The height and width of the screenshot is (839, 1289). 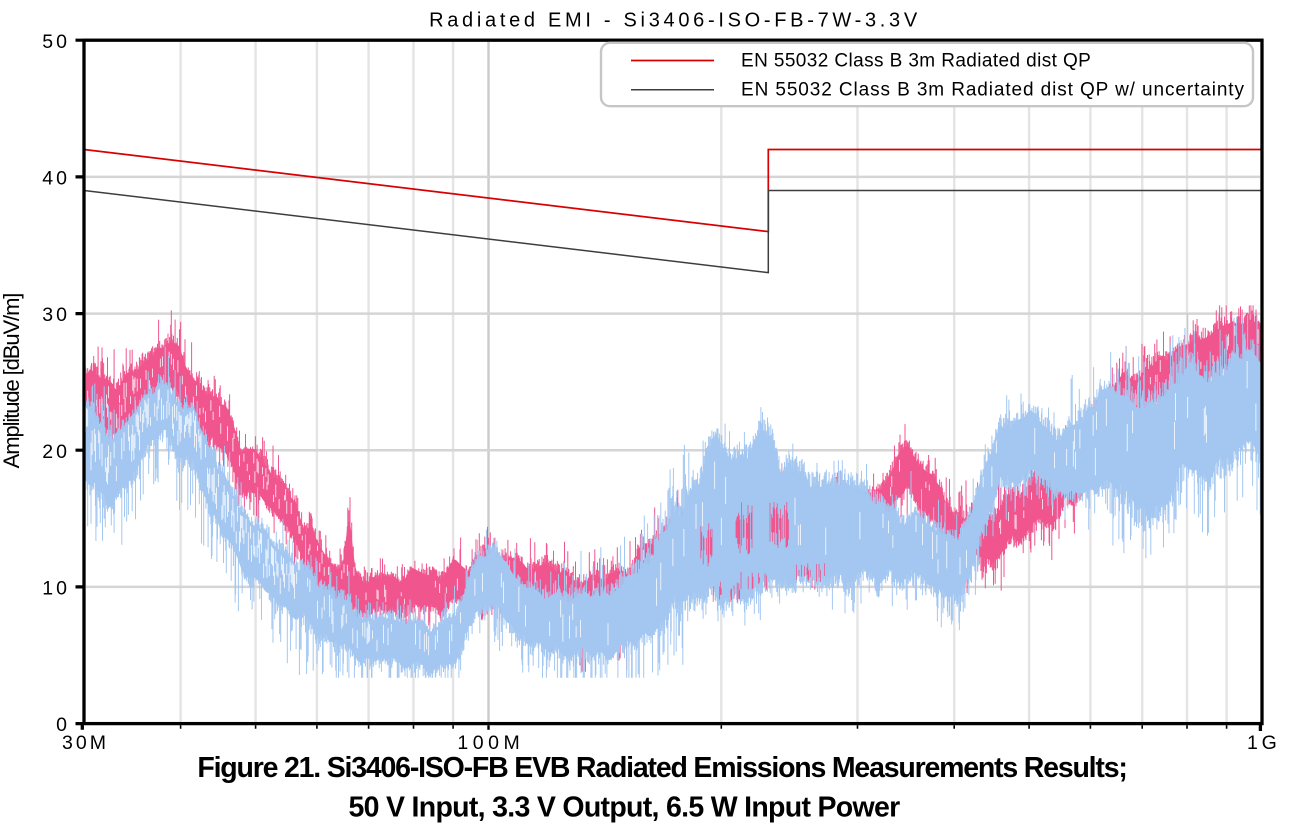 I want to click on svg-text: 100M, so click(x=490, y=743).